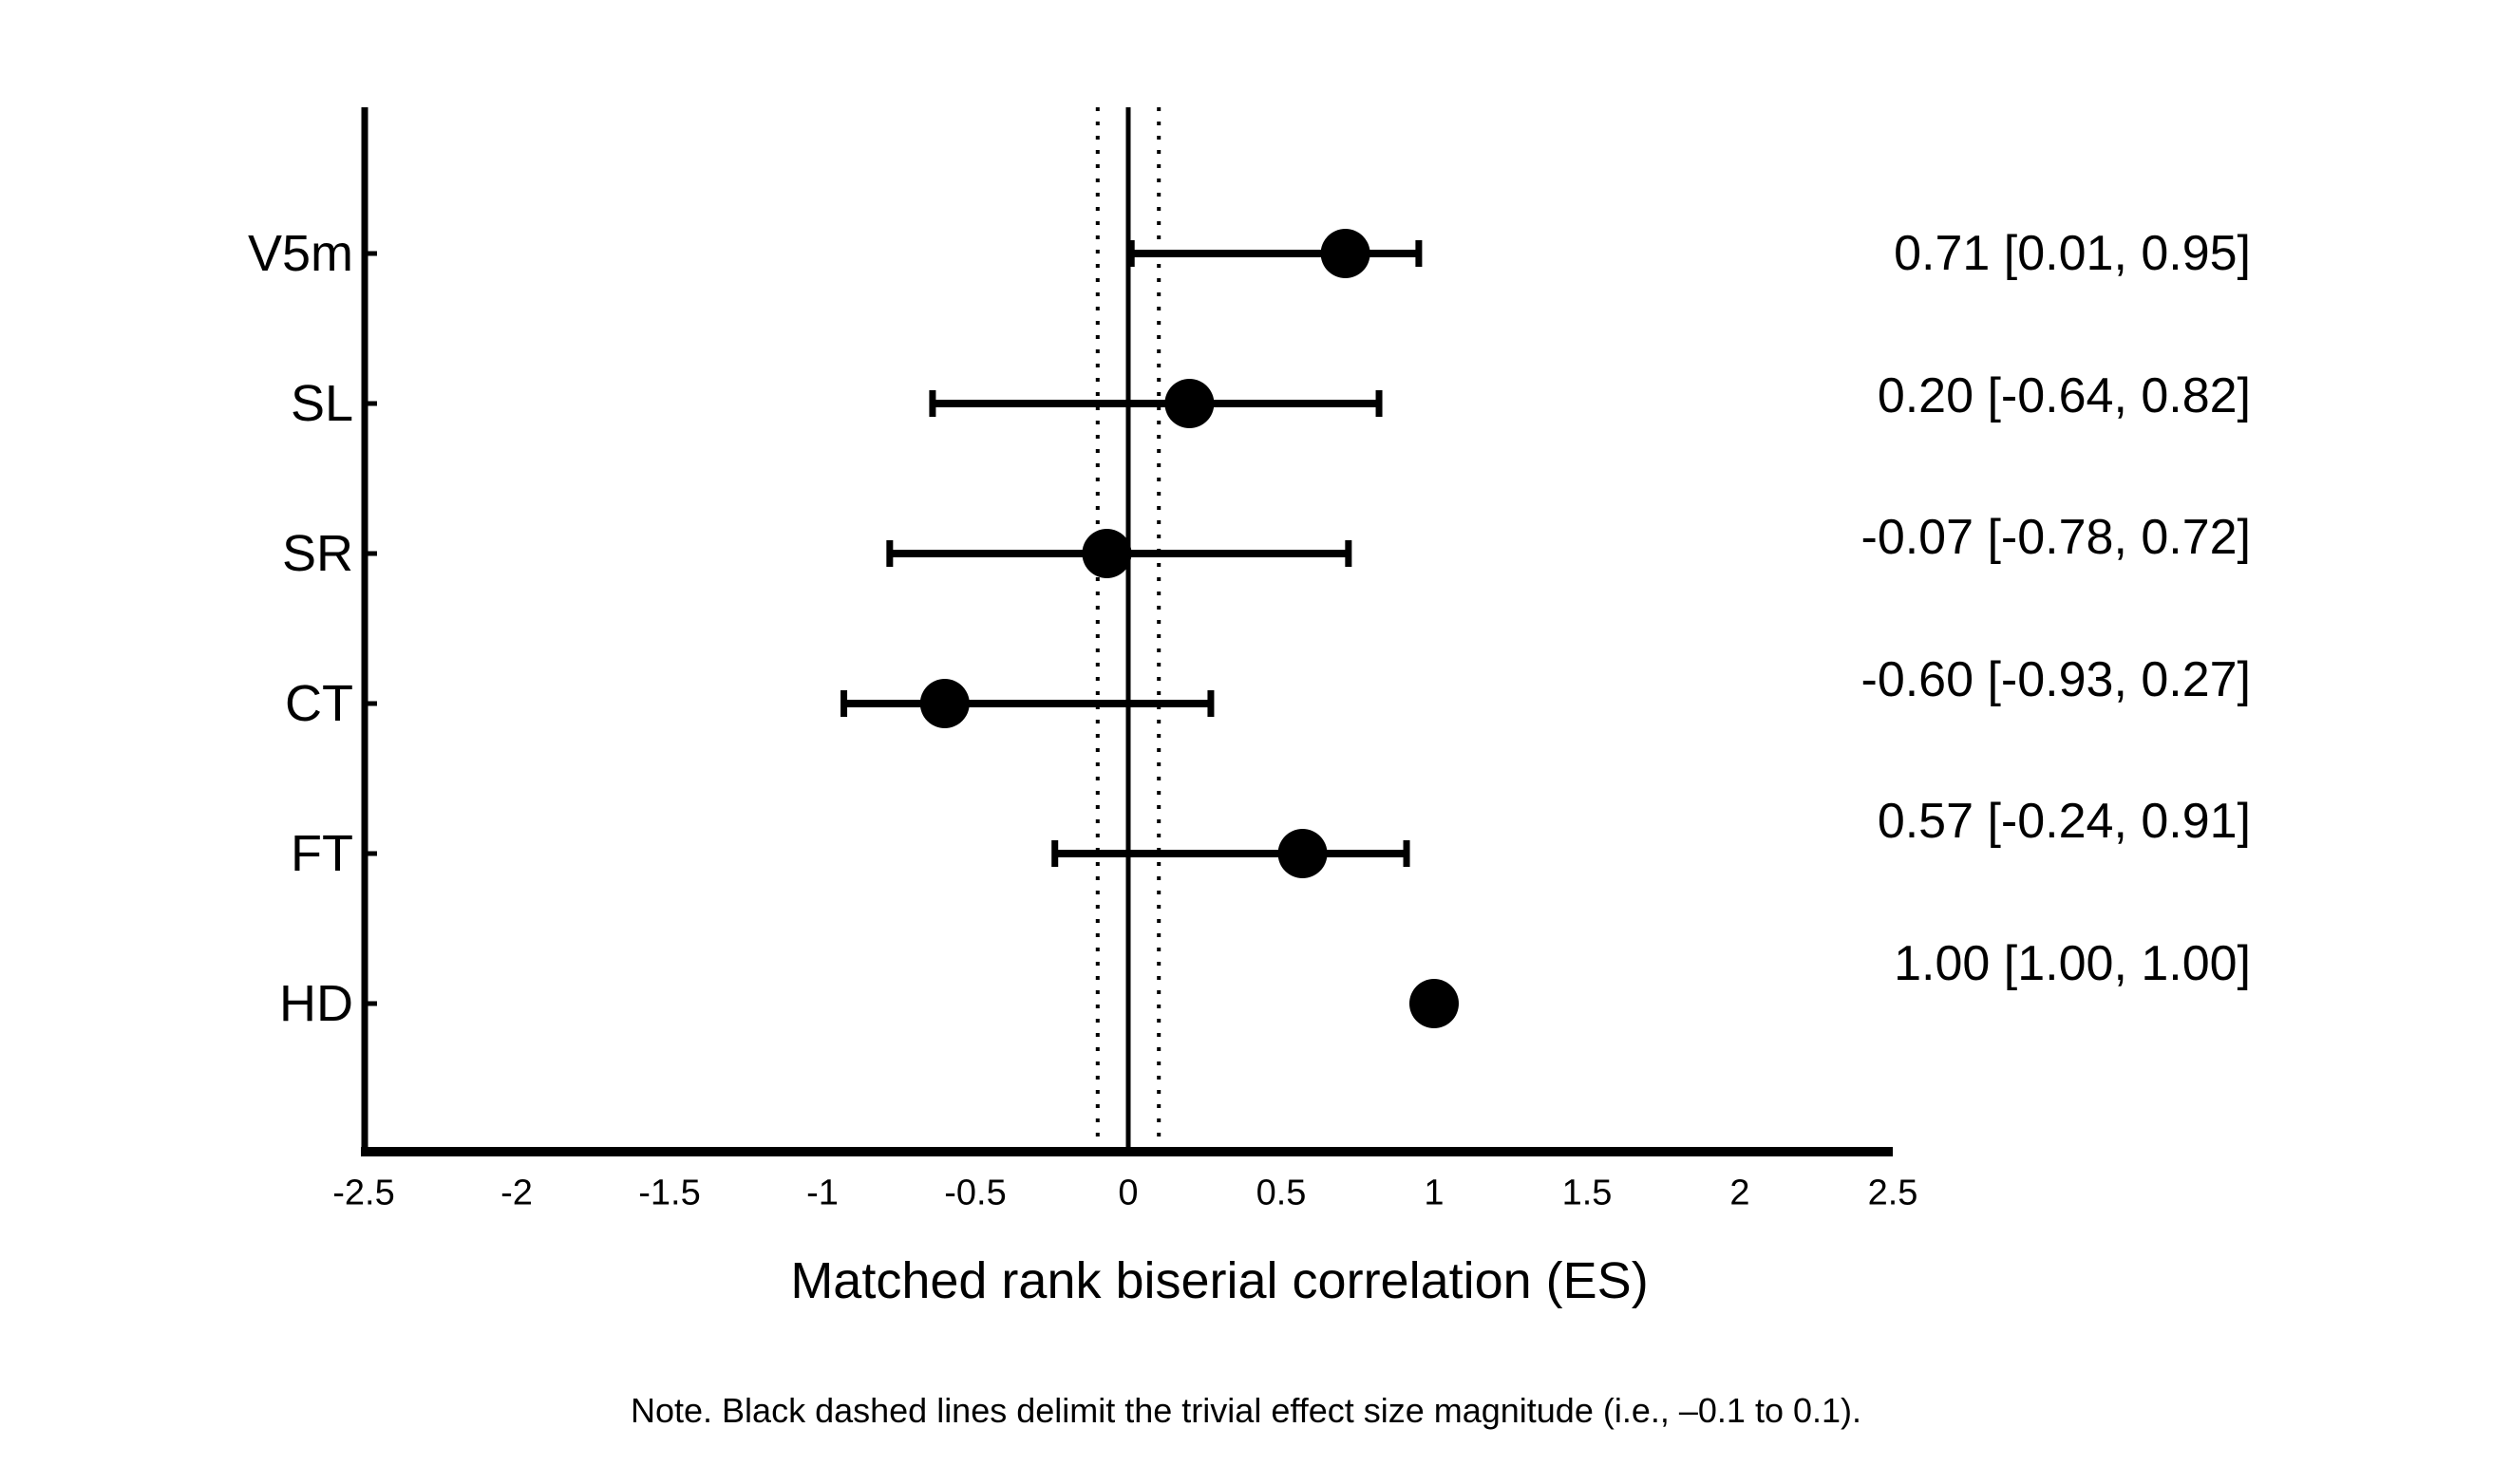 Image resolution: width=2493 pixels, height=1484 pixels. What do you see at coordinates (1303, 854) in the screenshot?
I see `effect-size-dot-FT` at bounding box center [1303, 854].